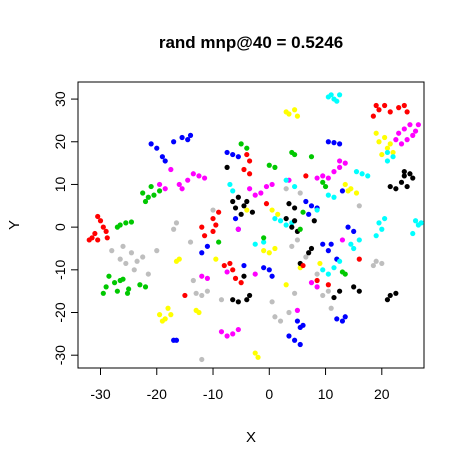 Image resolution: width=466 pixels, height=466 pixels. Describe the element at coordinates (60, 142) in the screenshot. I see `y-tick-label: 20` at that location.